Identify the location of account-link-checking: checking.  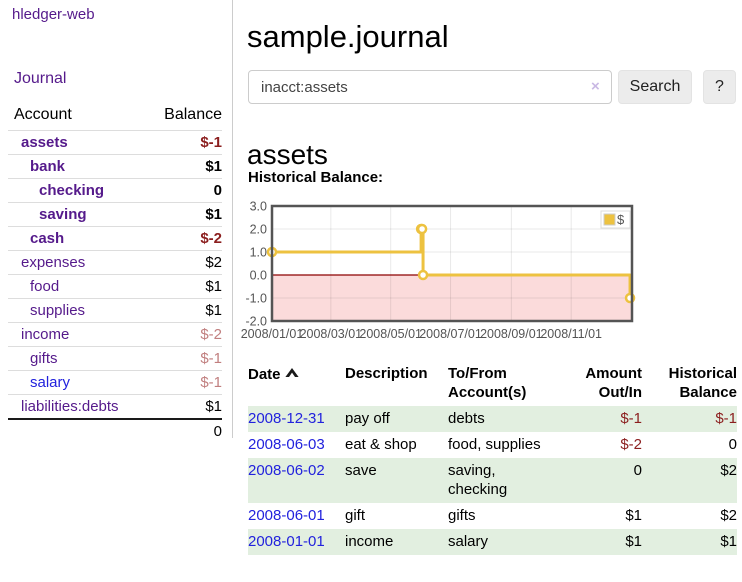
(72, 190).